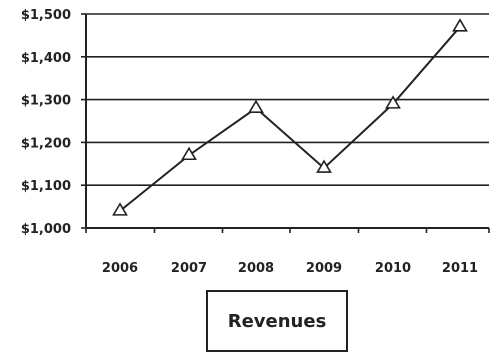 The width and height of the screenshot is (491, 353). What do you see at coordinates (46, 143) in the screenshot?
I see `y-tick-label: $1,200` at bounding box center [46, 143].